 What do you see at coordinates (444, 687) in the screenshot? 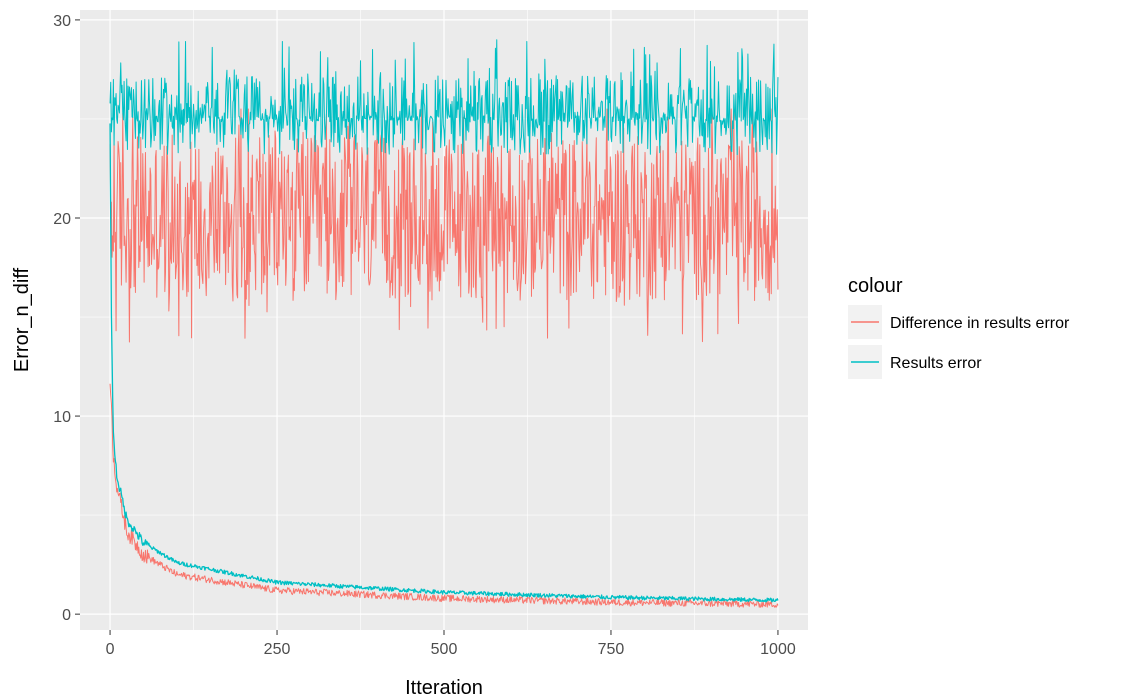
I see `x-axis-title: Itteration` at bounding box center [444, 687].